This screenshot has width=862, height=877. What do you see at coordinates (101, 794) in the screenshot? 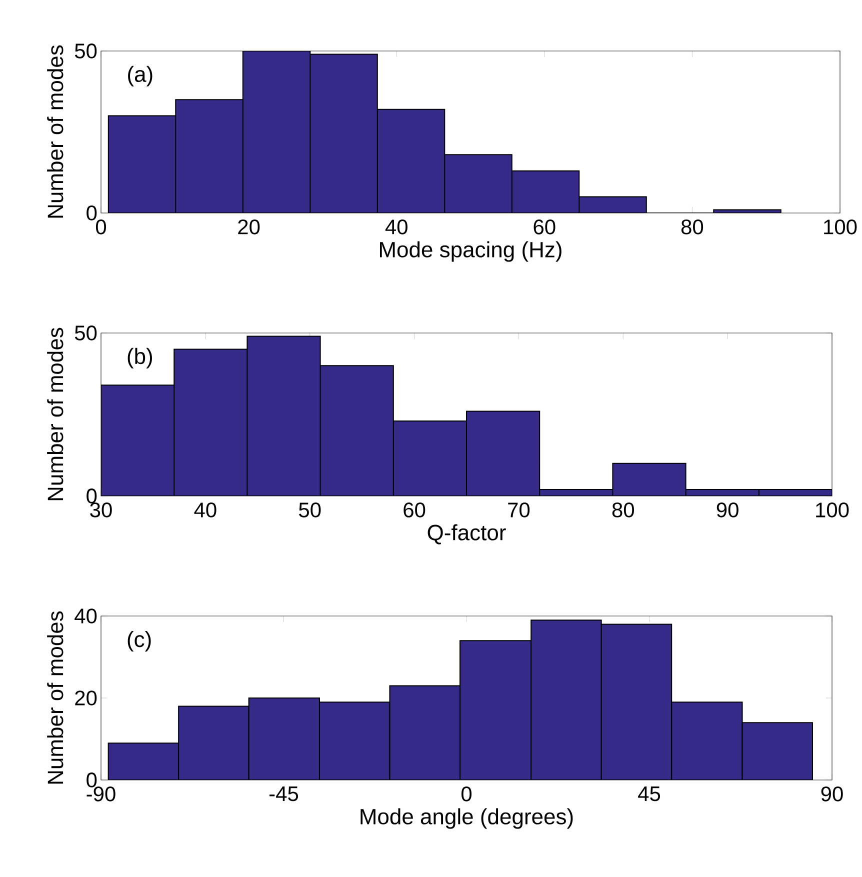
I see `x-tick-label: -90` at bounding box center [101, 794].